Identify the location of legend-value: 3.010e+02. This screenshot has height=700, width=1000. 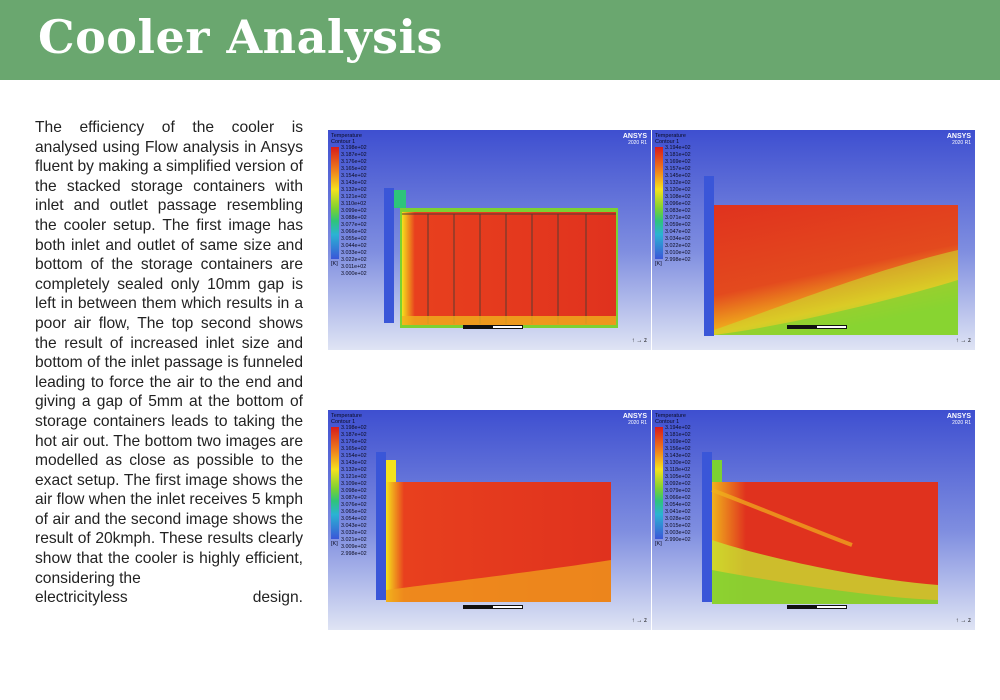
(678, 253).